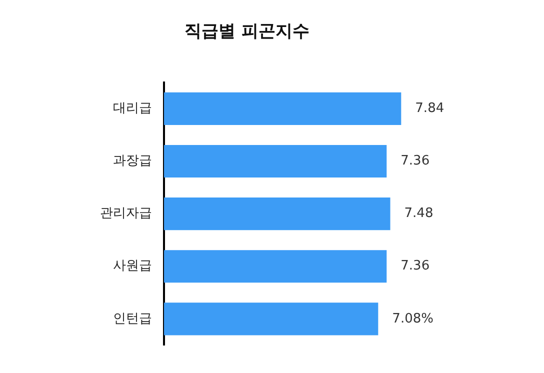  I want to click on y-tick-label: 사원급, so click(132, 266).